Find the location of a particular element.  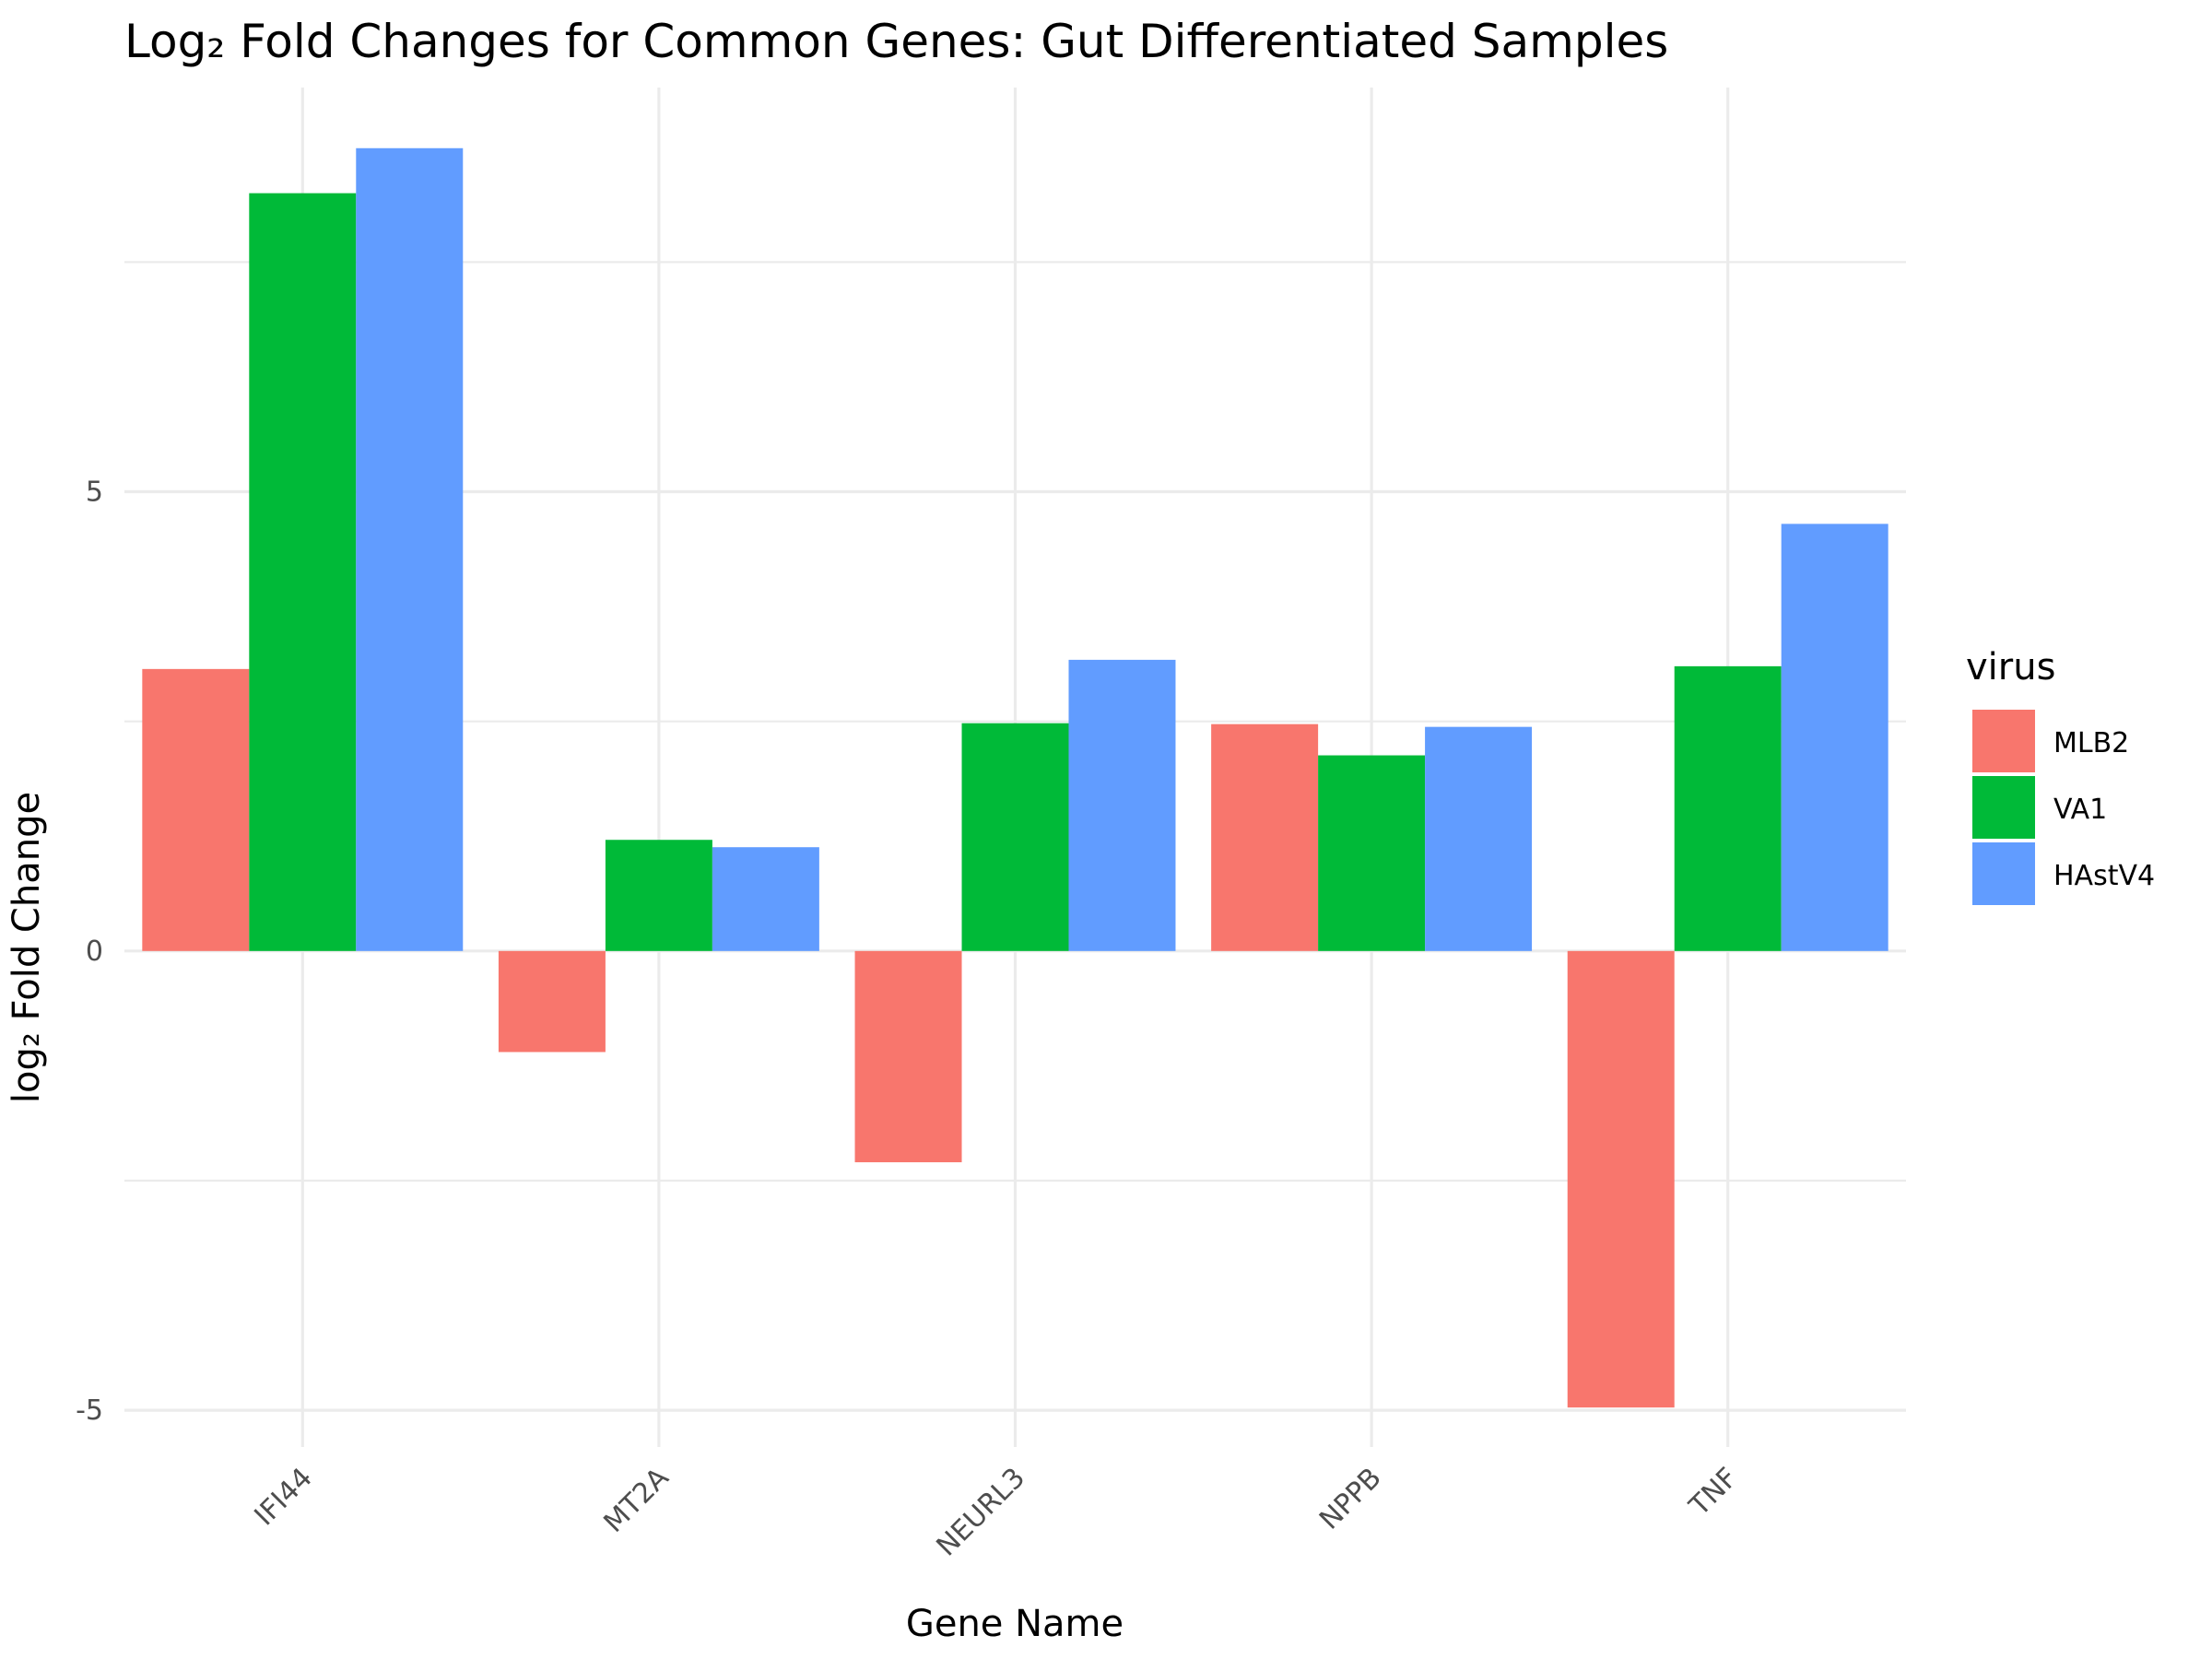

bar-nppb-mlb2 is located at coordinates (1265, 837).